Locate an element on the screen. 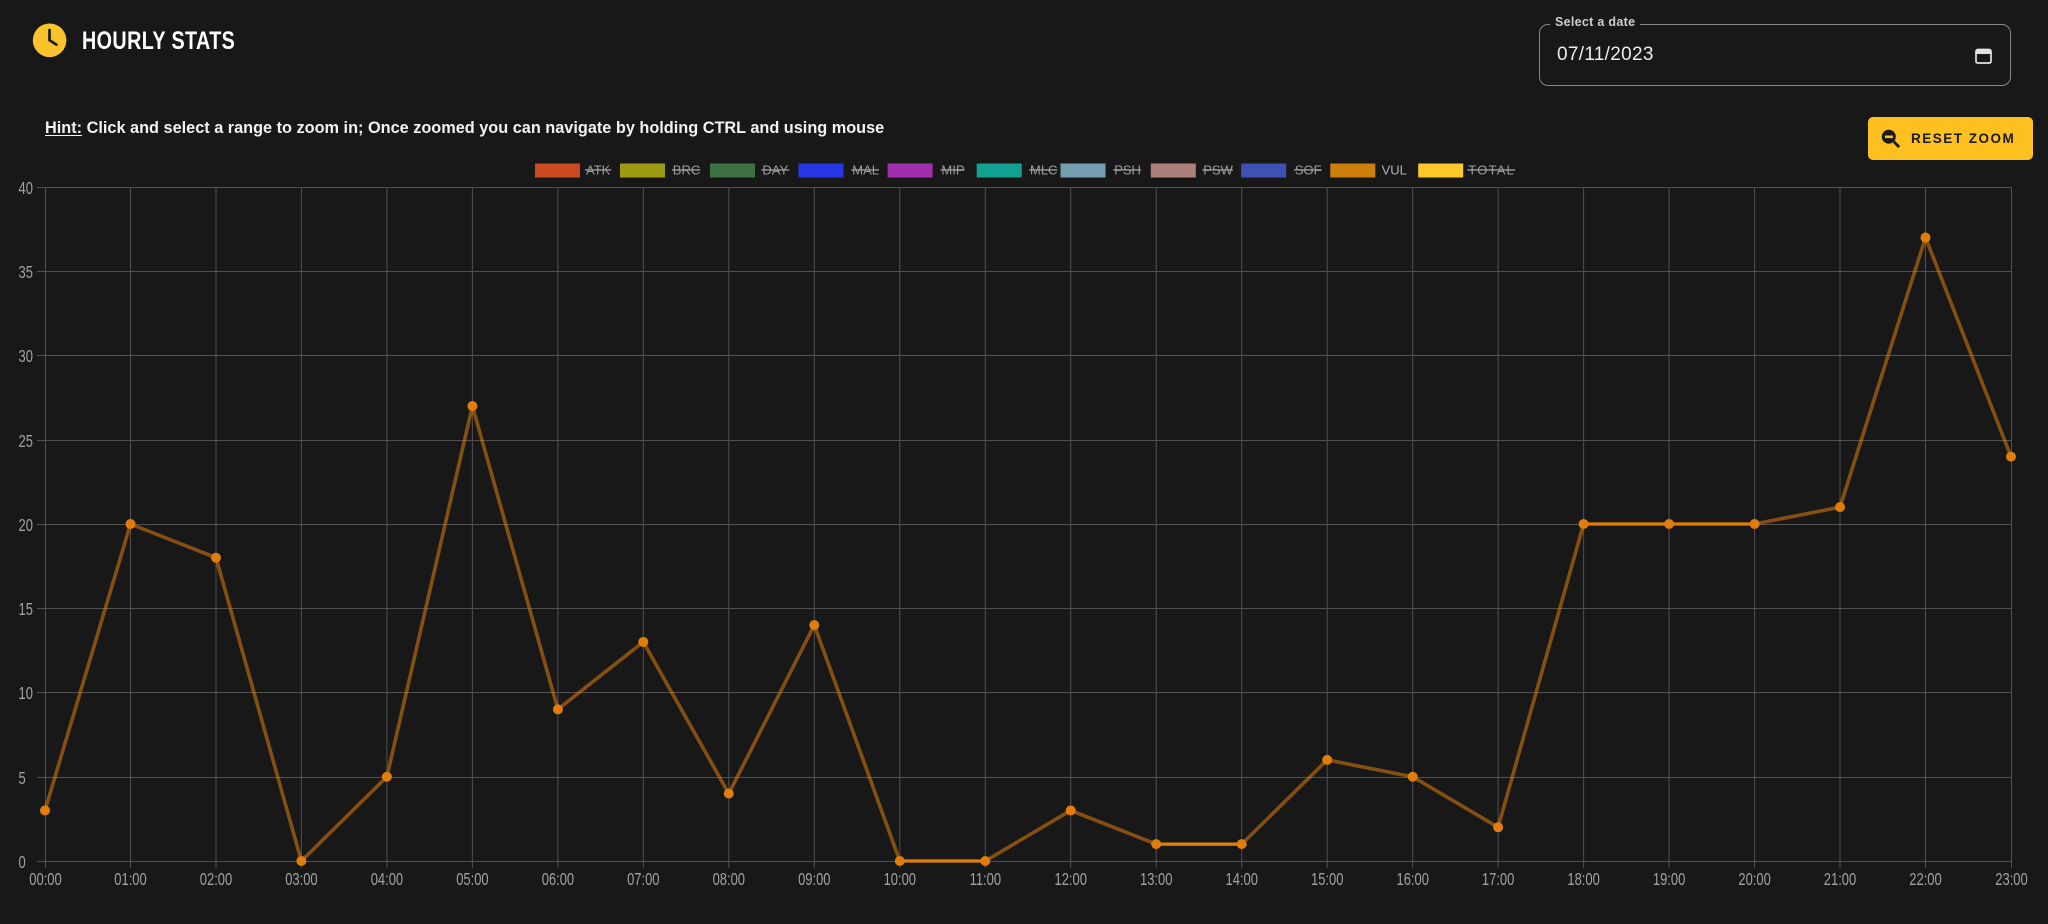 The image size is (2048, 924). svg-text: 07:00 is located at coordinates (643, 880).